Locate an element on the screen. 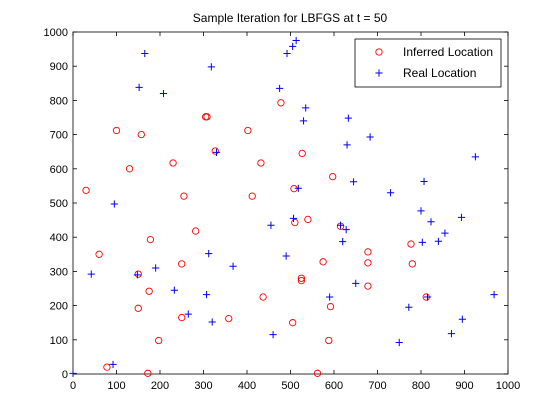 This screenshot has height=420, width=560. y-tick-label: 200 is located at coordinates (59, 307).